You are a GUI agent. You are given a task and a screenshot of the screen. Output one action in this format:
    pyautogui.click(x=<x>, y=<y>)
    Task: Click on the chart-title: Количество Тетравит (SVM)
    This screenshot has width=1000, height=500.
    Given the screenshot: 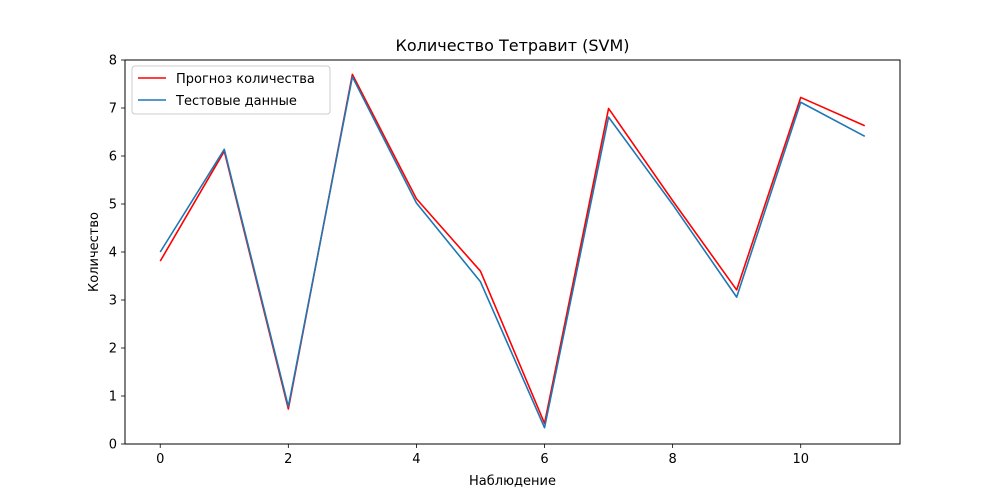 What is the action you would take?
    pyautogui.click(x=512, y=45)
    